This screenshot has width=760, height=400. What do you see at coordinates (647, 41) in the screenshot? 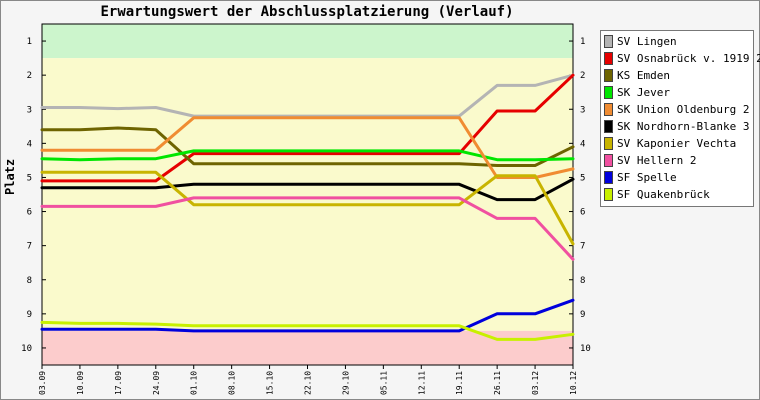
I see `legend-label: SV Lingen` at bounding box center [647, 41].